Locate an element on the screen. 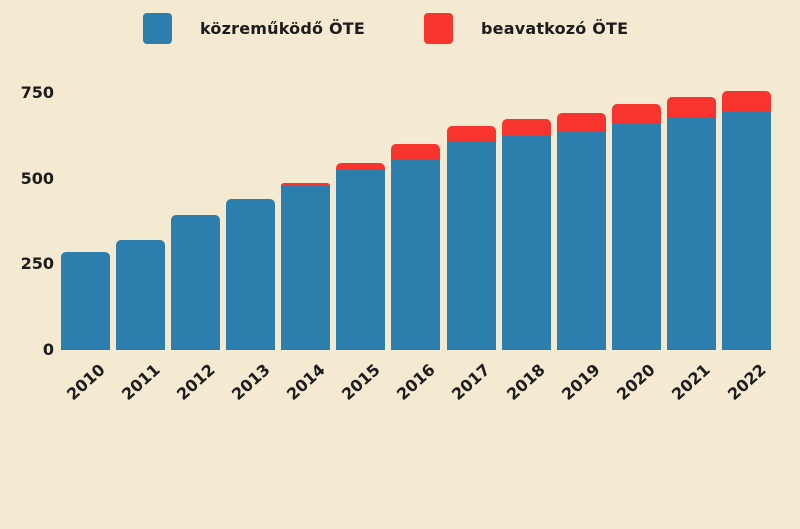  y-tick-label-250: 250 is located at coordinates (37, 264).